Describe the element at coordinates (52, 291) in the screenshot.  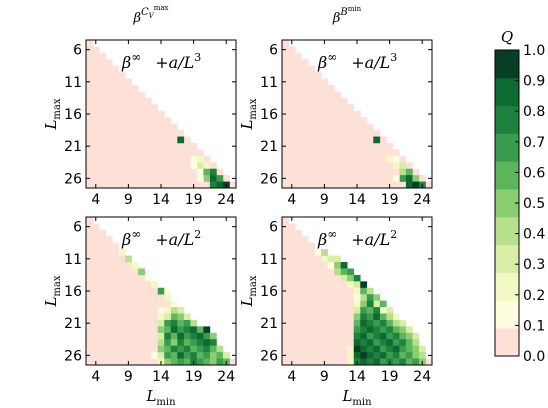
I see `y-axis-label: Lmax` at that location.